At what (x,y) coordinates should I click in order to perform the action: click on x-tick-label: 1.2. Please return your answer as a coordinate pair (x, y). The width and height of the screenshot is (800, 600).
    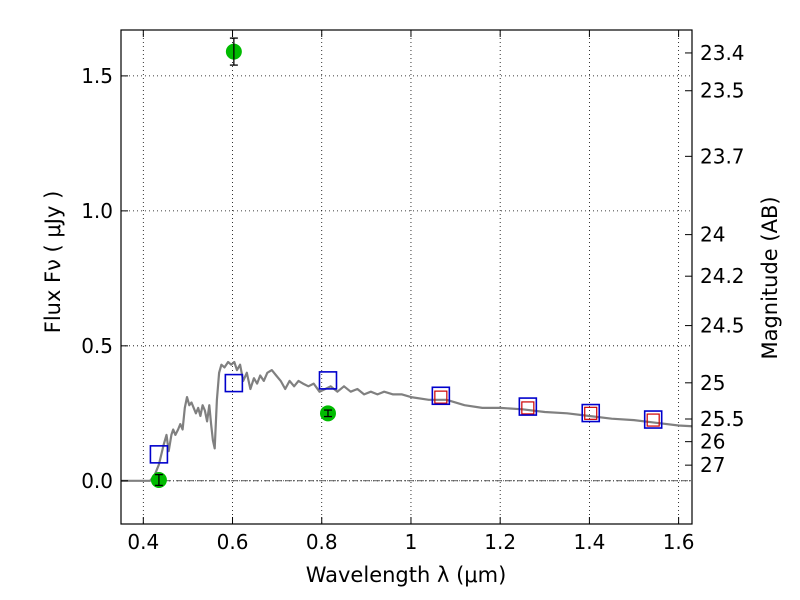
    Looking at the image, I should click on (500, 542).